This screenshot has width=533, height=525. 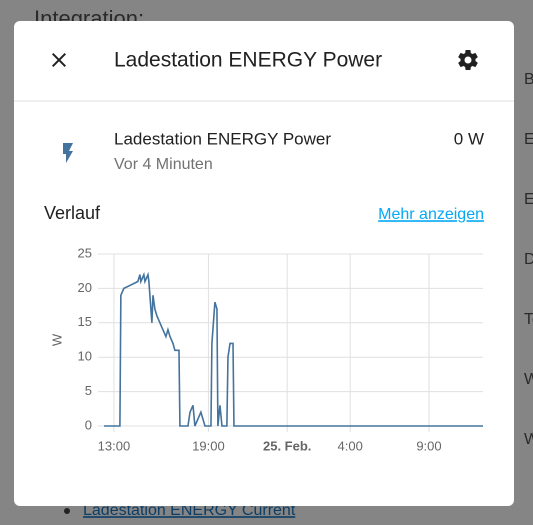 I want to click on history-heading: Verlauf, so click(x=72, y=213).